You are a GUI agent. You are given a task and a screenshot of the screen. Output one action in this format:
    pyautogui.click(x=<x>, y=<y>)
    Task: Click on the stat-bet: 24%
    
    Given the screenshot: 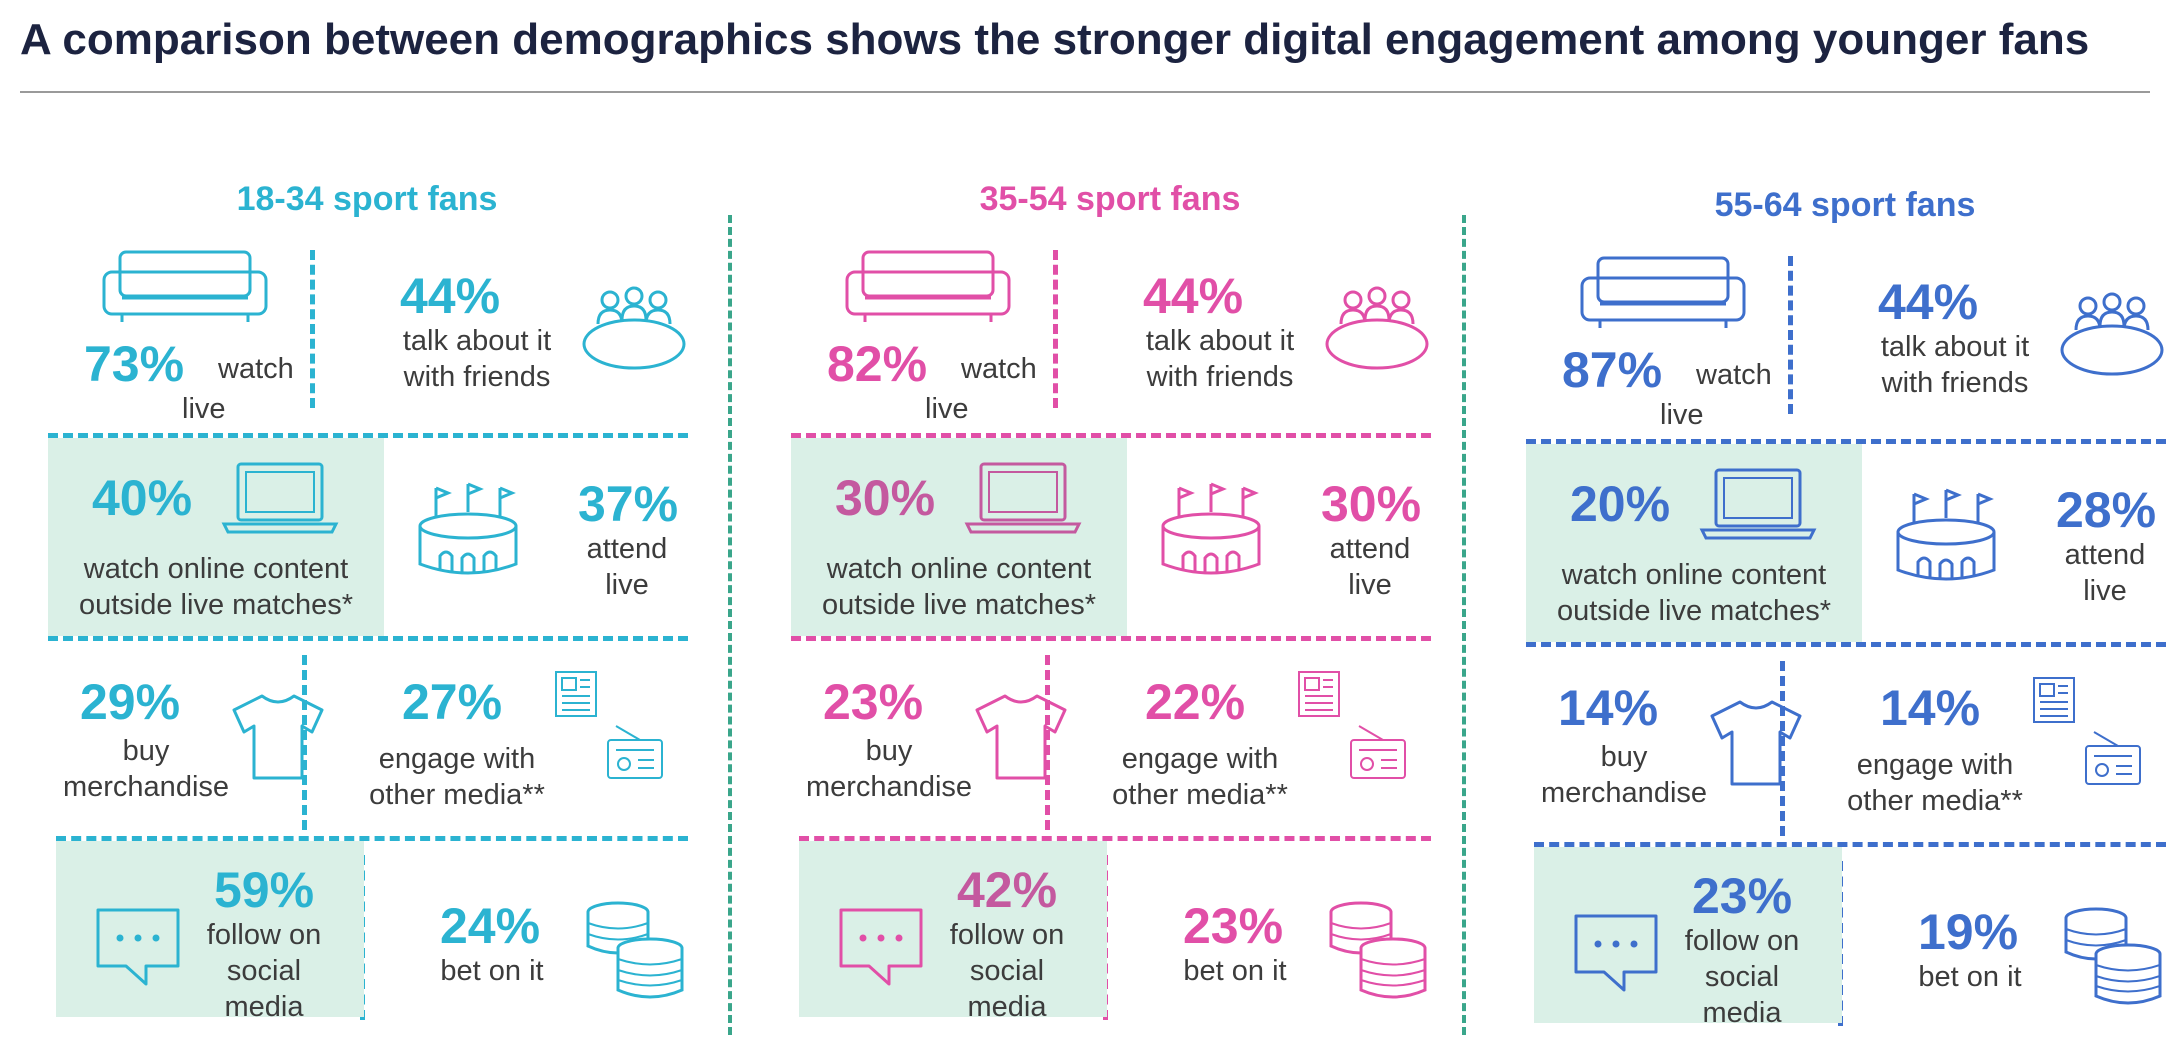 What is the action you would take?
    pyautogui.click(x=490, y=926)
    